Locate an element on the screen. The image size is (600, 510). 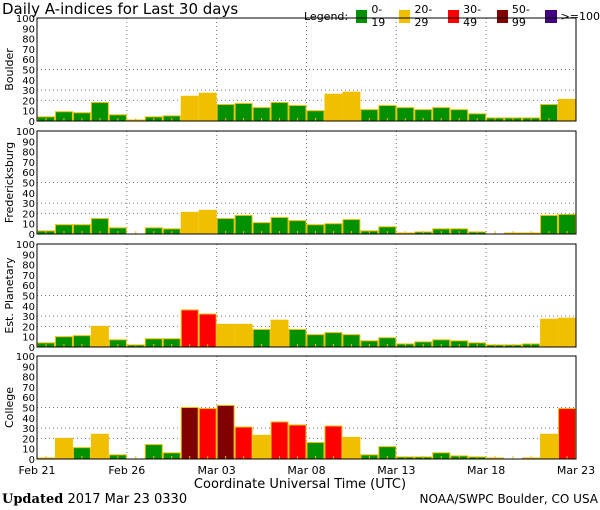
x-tick-label: Mar 18 is located at coordinates (486, 470).